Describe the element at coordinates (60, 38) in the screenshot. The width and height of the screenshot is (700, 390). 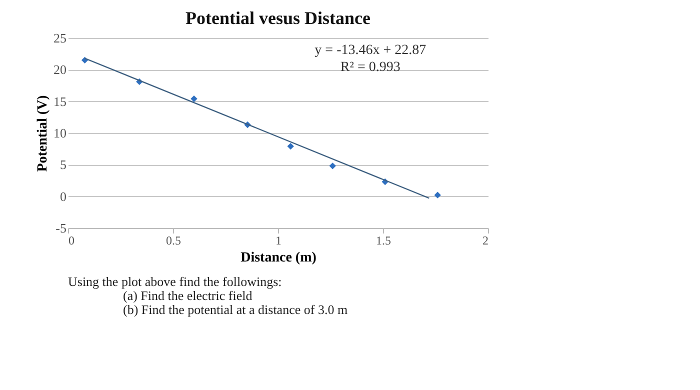
I see `y-tick-label: 25` at that location.